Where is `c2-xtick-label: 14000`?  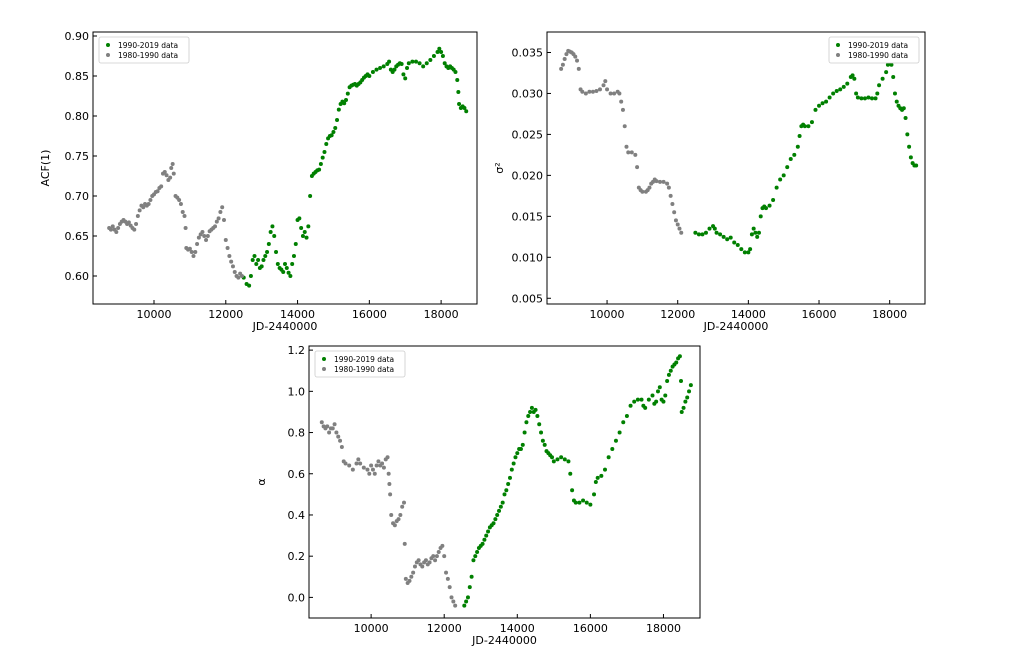 c2-xtick-label: 14000 is located at coordinates (517, 628).